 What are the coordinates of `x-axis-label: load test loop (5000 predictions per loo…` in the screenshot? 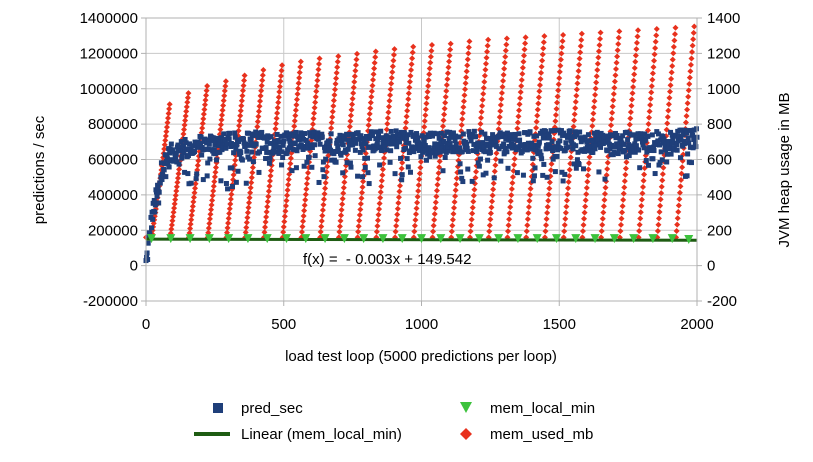 It's located at (421, 356).